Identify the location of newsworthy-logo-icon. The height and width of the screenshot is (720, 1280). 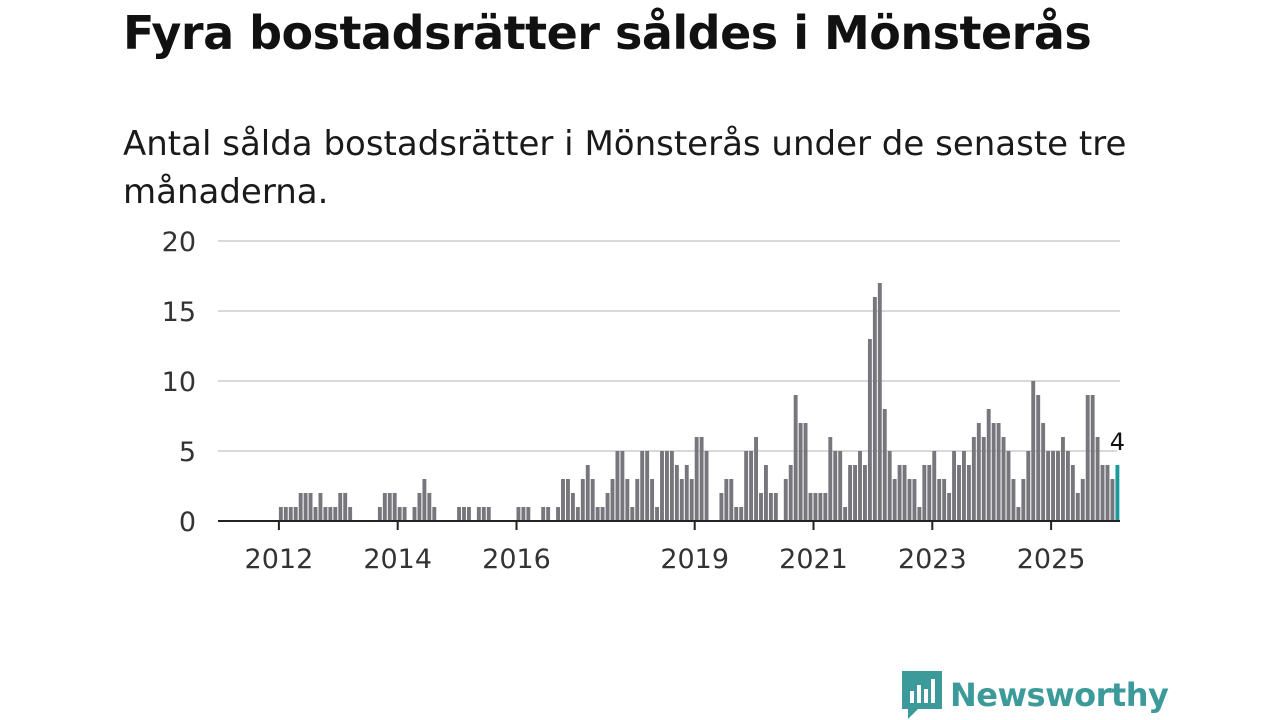
(922, 695).